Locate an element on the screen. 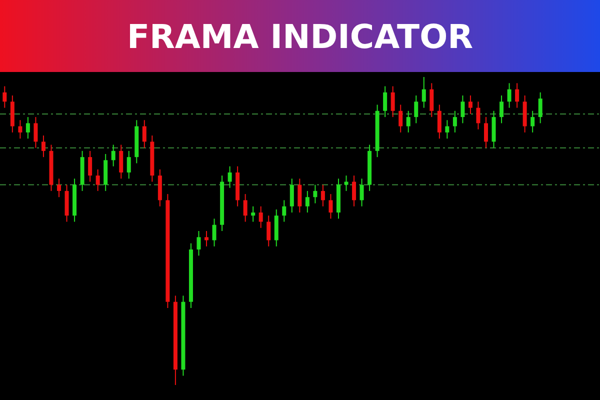 The height and width of the screenshot is (400, 600). chart-title: FRAMA INDICATOR is located at coordinates (300, 36).